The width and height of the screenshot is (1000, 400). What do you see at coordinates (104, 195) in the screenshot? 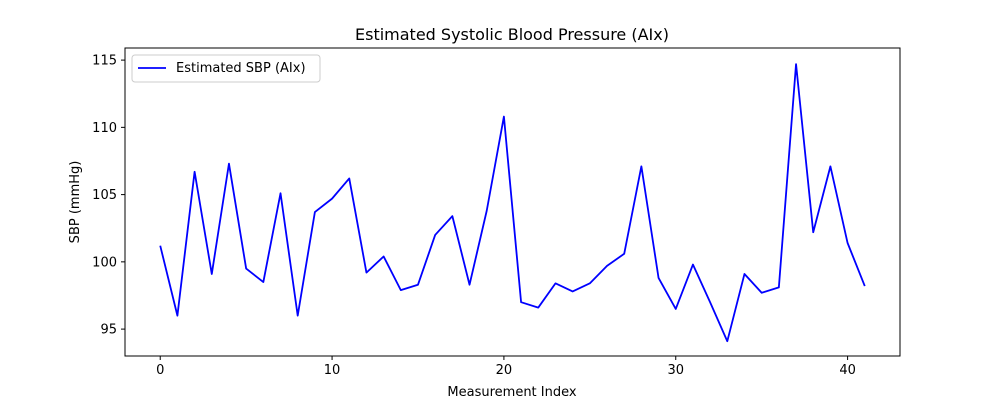
I see `y-tick-label: 105` at bounding box center [104, 195].